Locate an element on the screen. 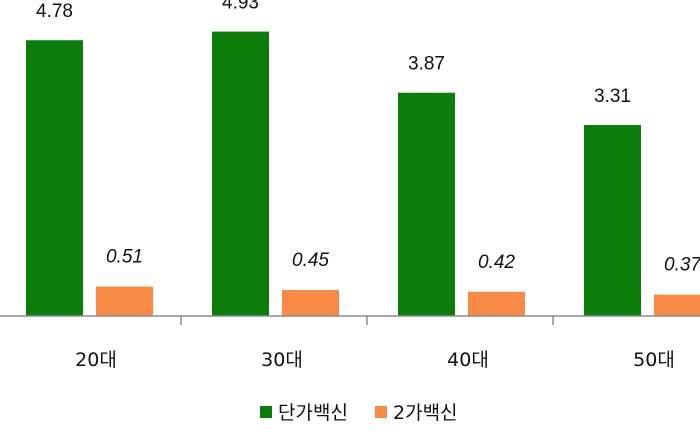  legend-label-1: 단가백신 is located at coordinates (313, 413).